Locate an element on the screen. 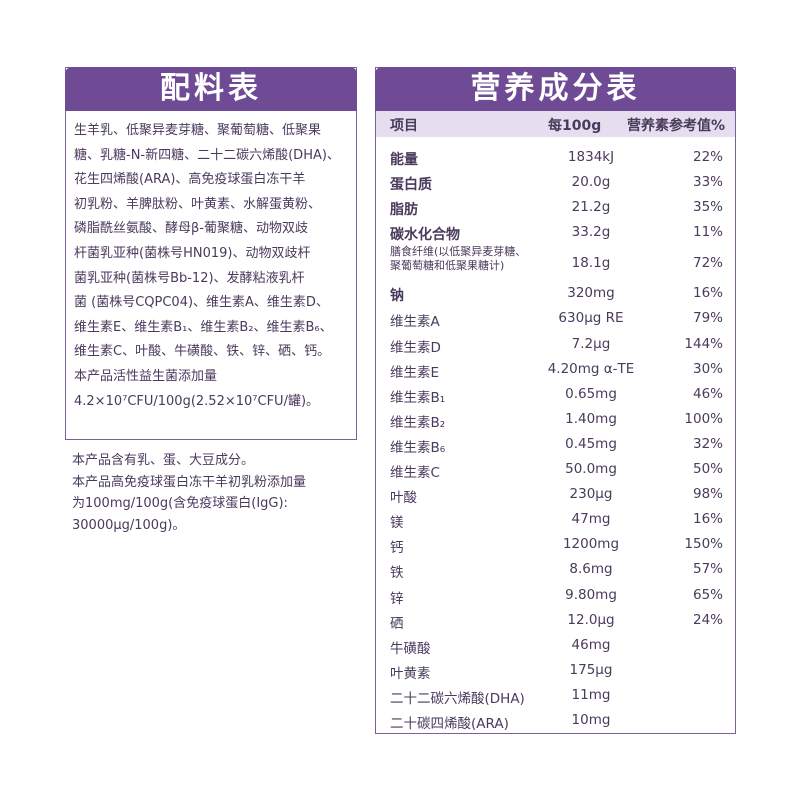  nutrient-amount: 1.40mg is located at coordinates (591, 418).